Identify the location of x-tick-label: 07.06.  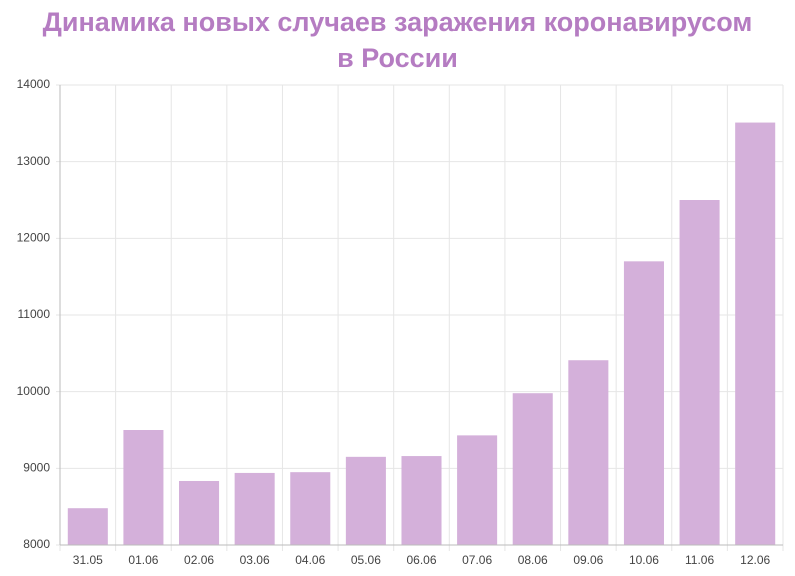
(477, 560).